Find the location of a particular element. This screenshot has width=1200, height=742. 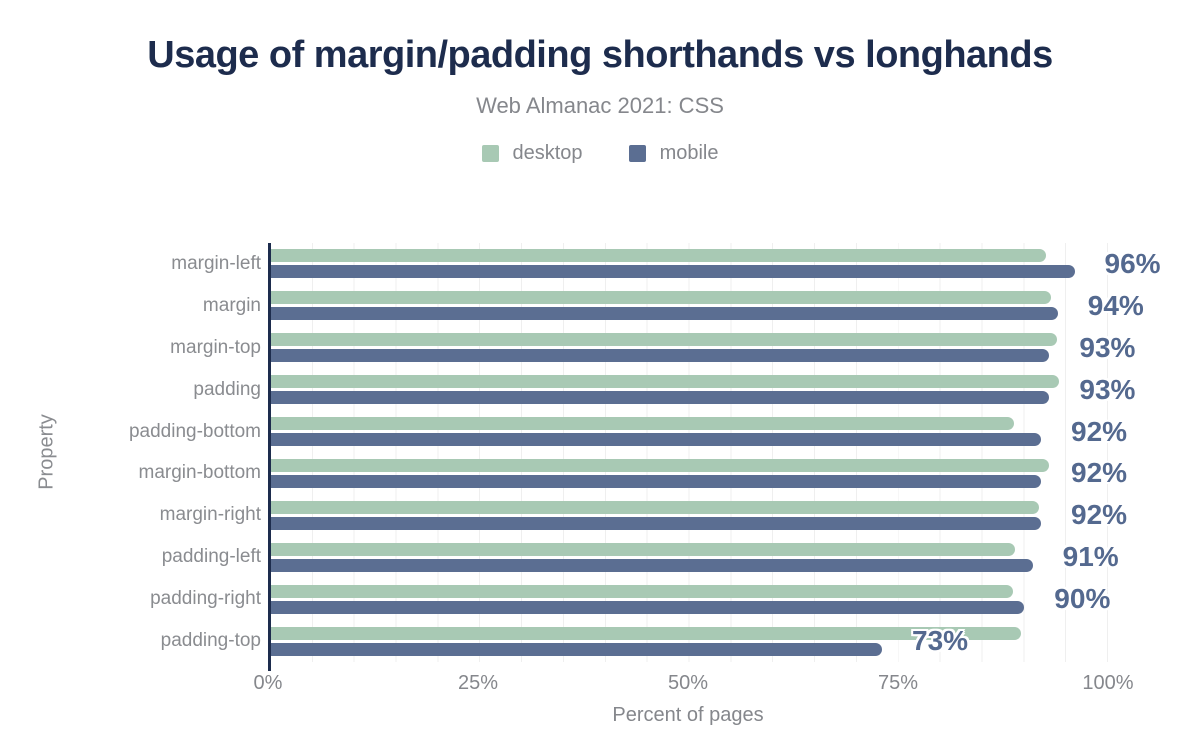

x-tick-label: 75% is located at coordinates (898, 683).